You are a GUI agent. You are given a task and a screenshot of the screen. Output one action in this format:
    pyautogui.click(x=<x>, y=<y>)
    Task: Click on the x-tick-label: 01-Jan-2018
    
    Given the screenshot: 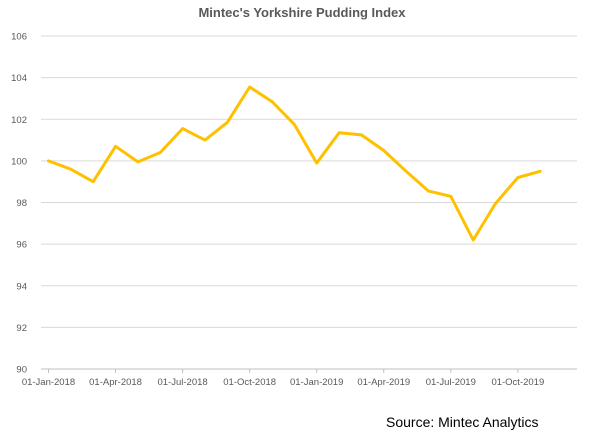 What is the action you would take?
    pyautogui.click(x=48, y=382)
    